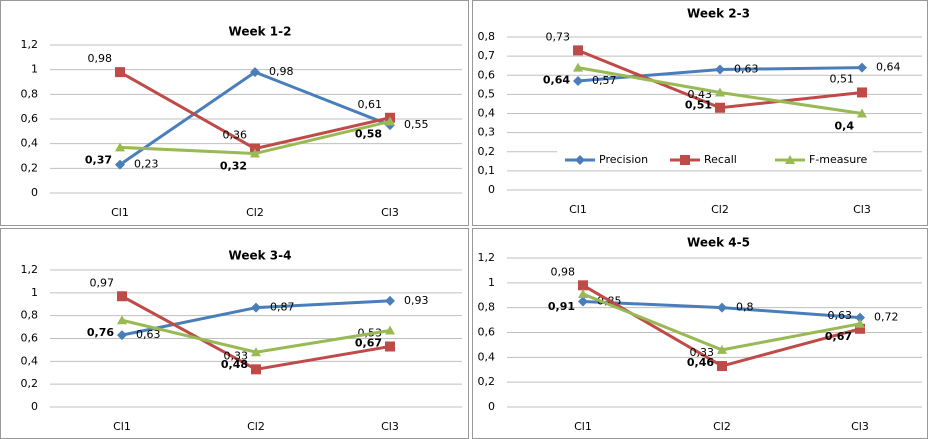  I want to click on chart-title: Week 3-4, so click(260, 256).